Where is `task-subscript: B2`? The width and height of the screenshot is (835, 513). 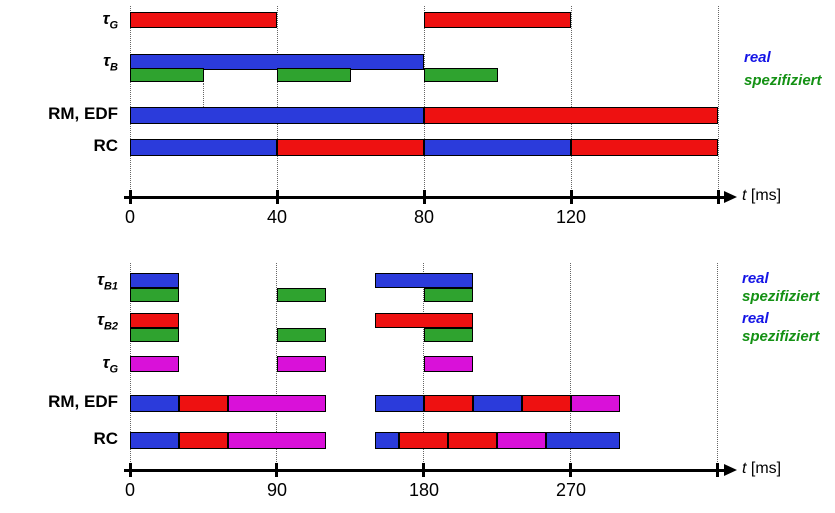
task-subscript: B2 is located at coordinates (110, 326).